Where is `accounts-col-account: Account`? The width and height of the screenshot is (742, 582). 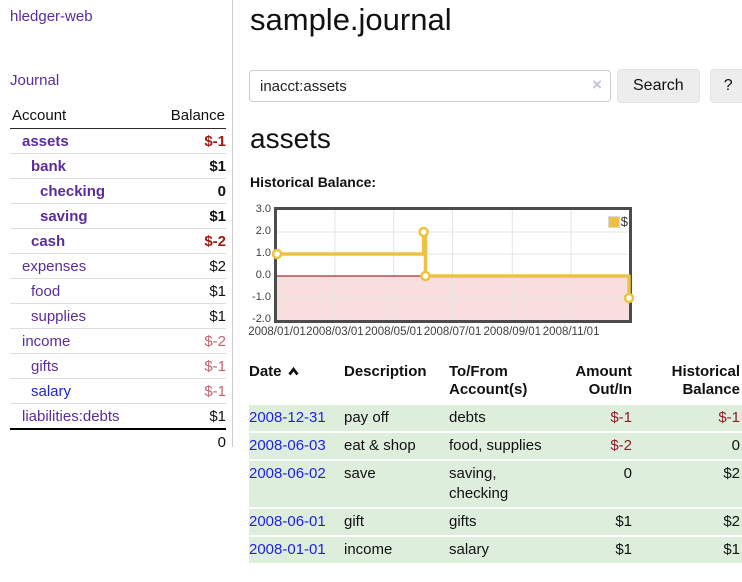 accounts-col-account: Account is located at coordinates (81, 117).